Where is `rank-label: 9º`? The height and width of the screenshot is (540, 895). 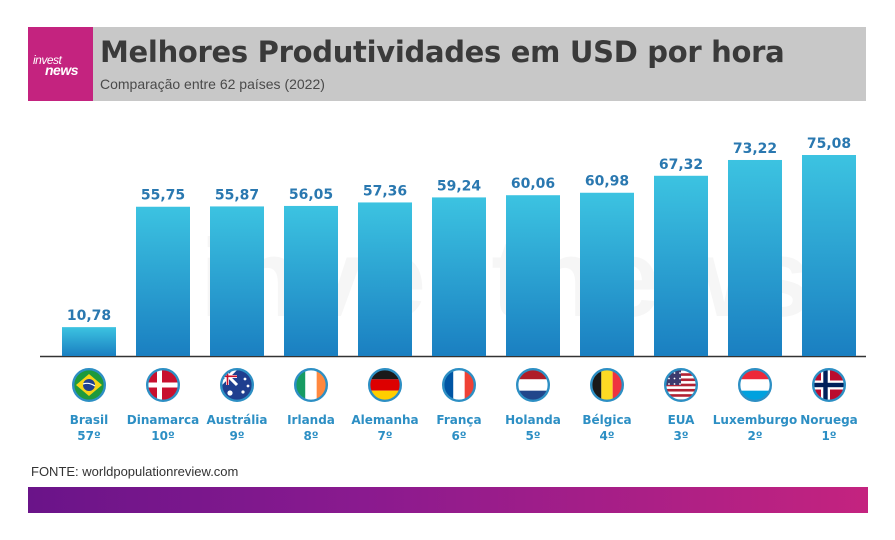 rank-label: 9º is located at coordinates (236, 436).